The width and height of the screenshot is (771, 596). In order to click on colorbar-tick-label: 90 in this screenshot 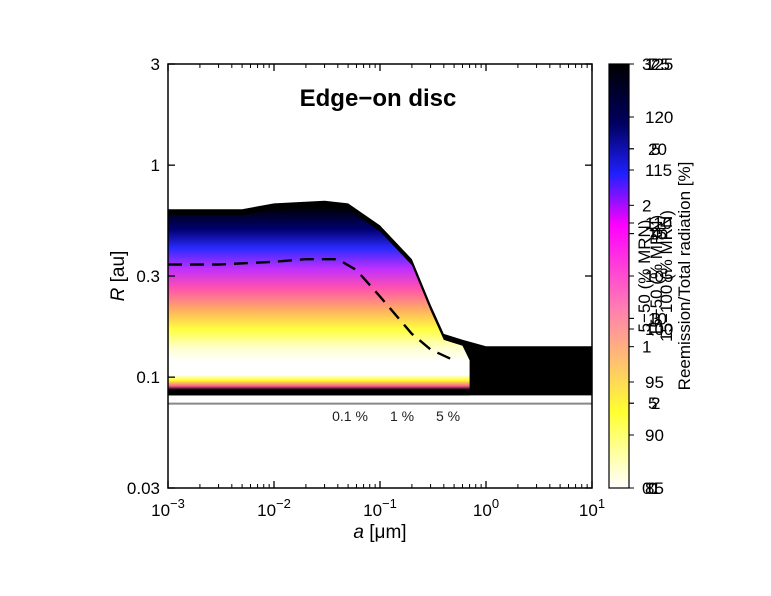, I will do `click(654, 435)`.